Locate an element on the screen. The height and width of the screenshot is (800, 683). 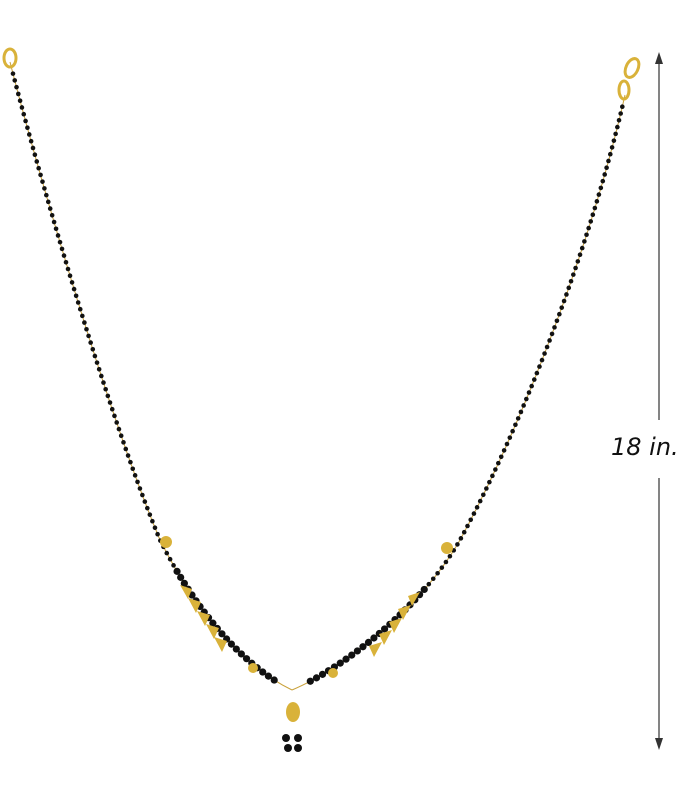
measurement-arrow is located at coordinates (659, 401).